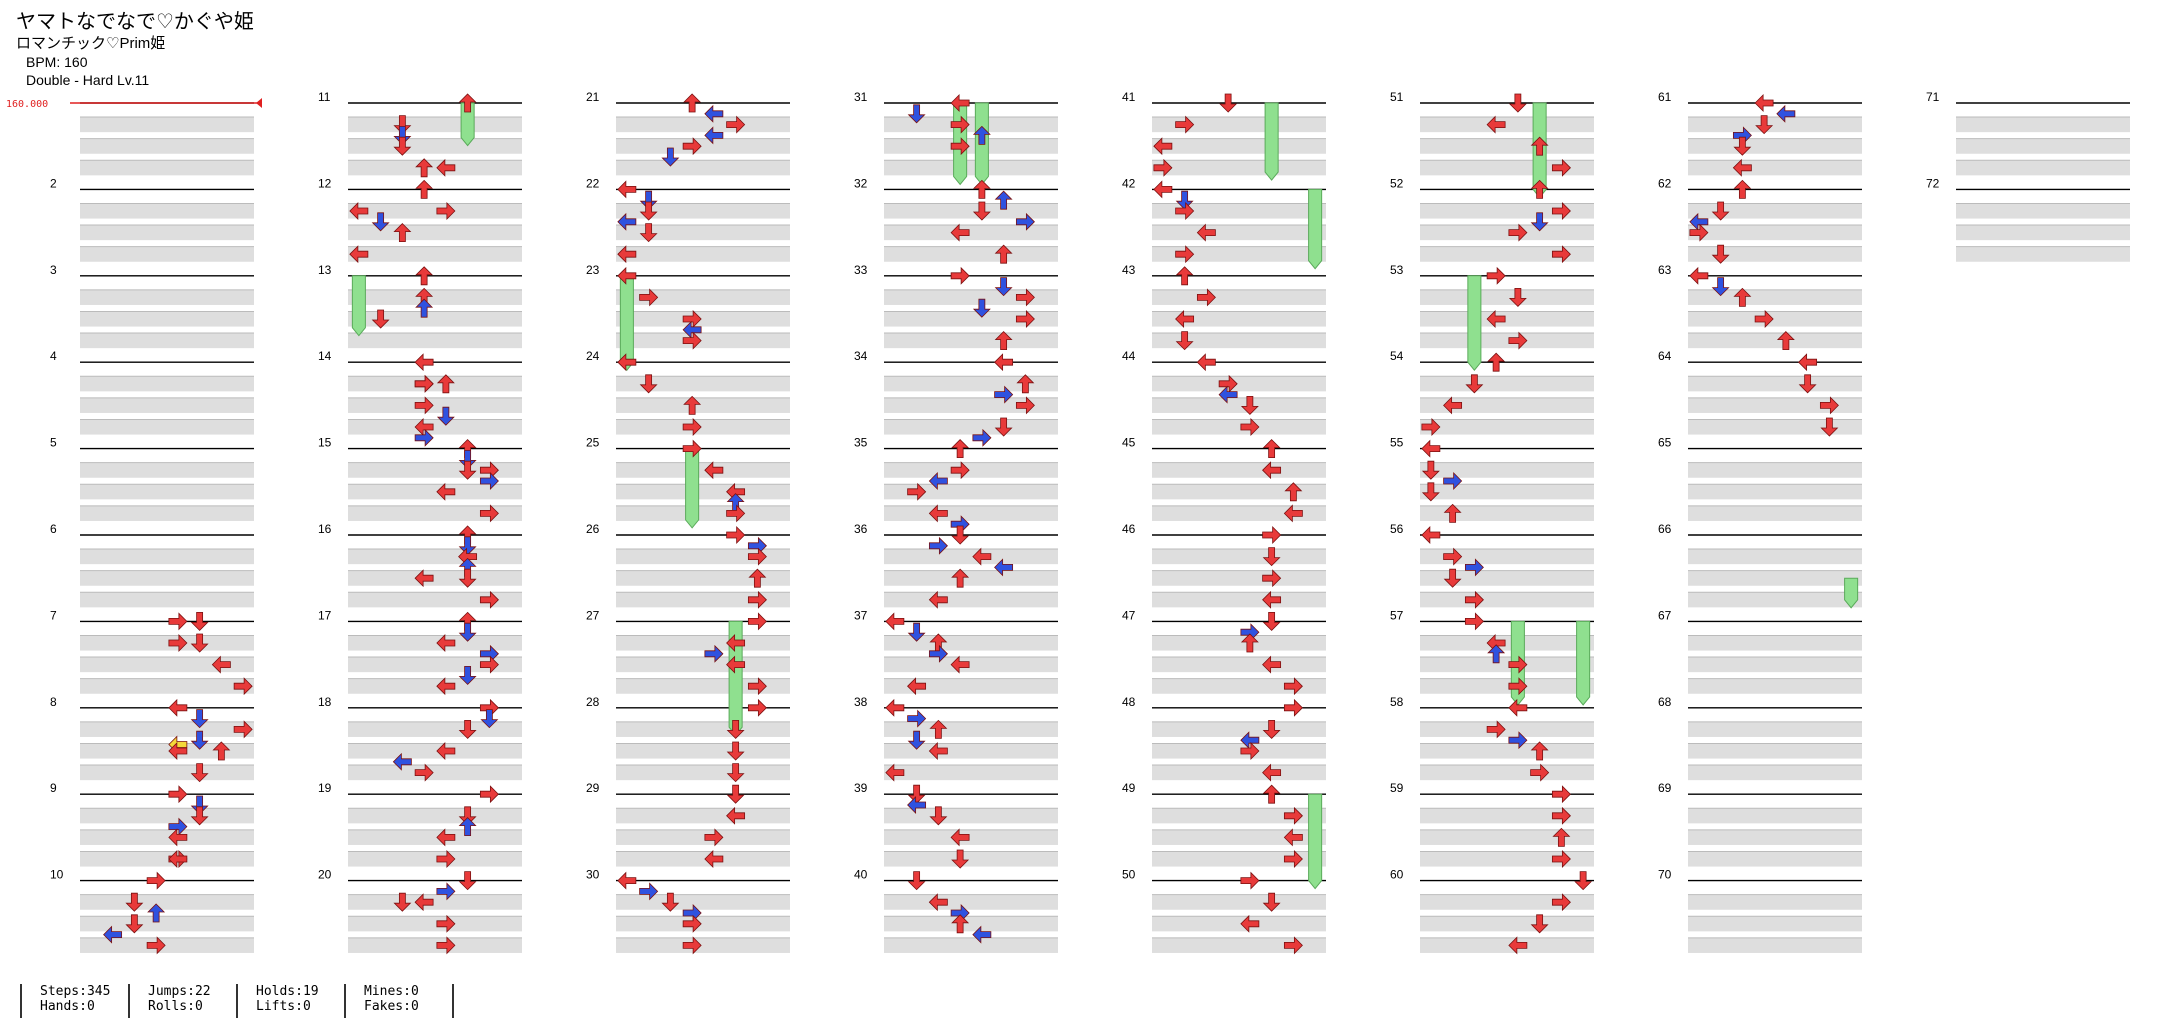 The image size is (2172, 1024). I want to click on measure-number: 3, so click(53, 270).